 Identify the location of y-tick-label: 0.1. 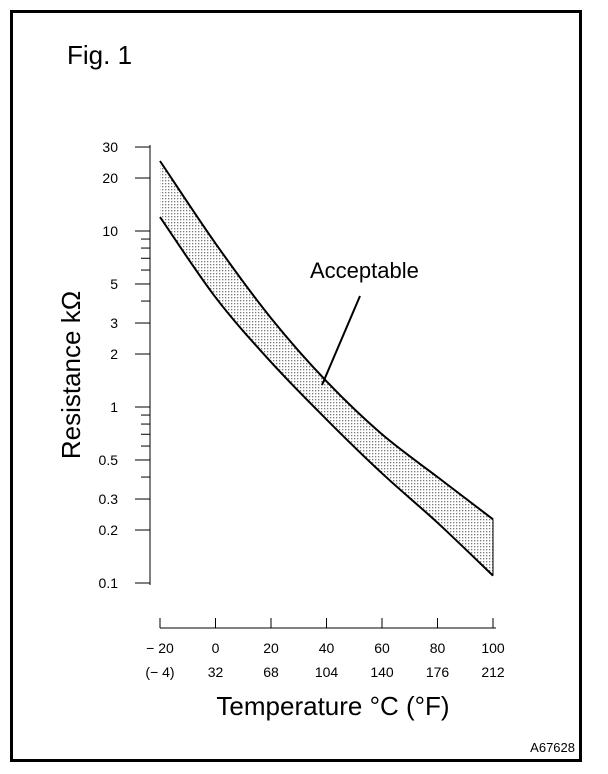
(109, 583).